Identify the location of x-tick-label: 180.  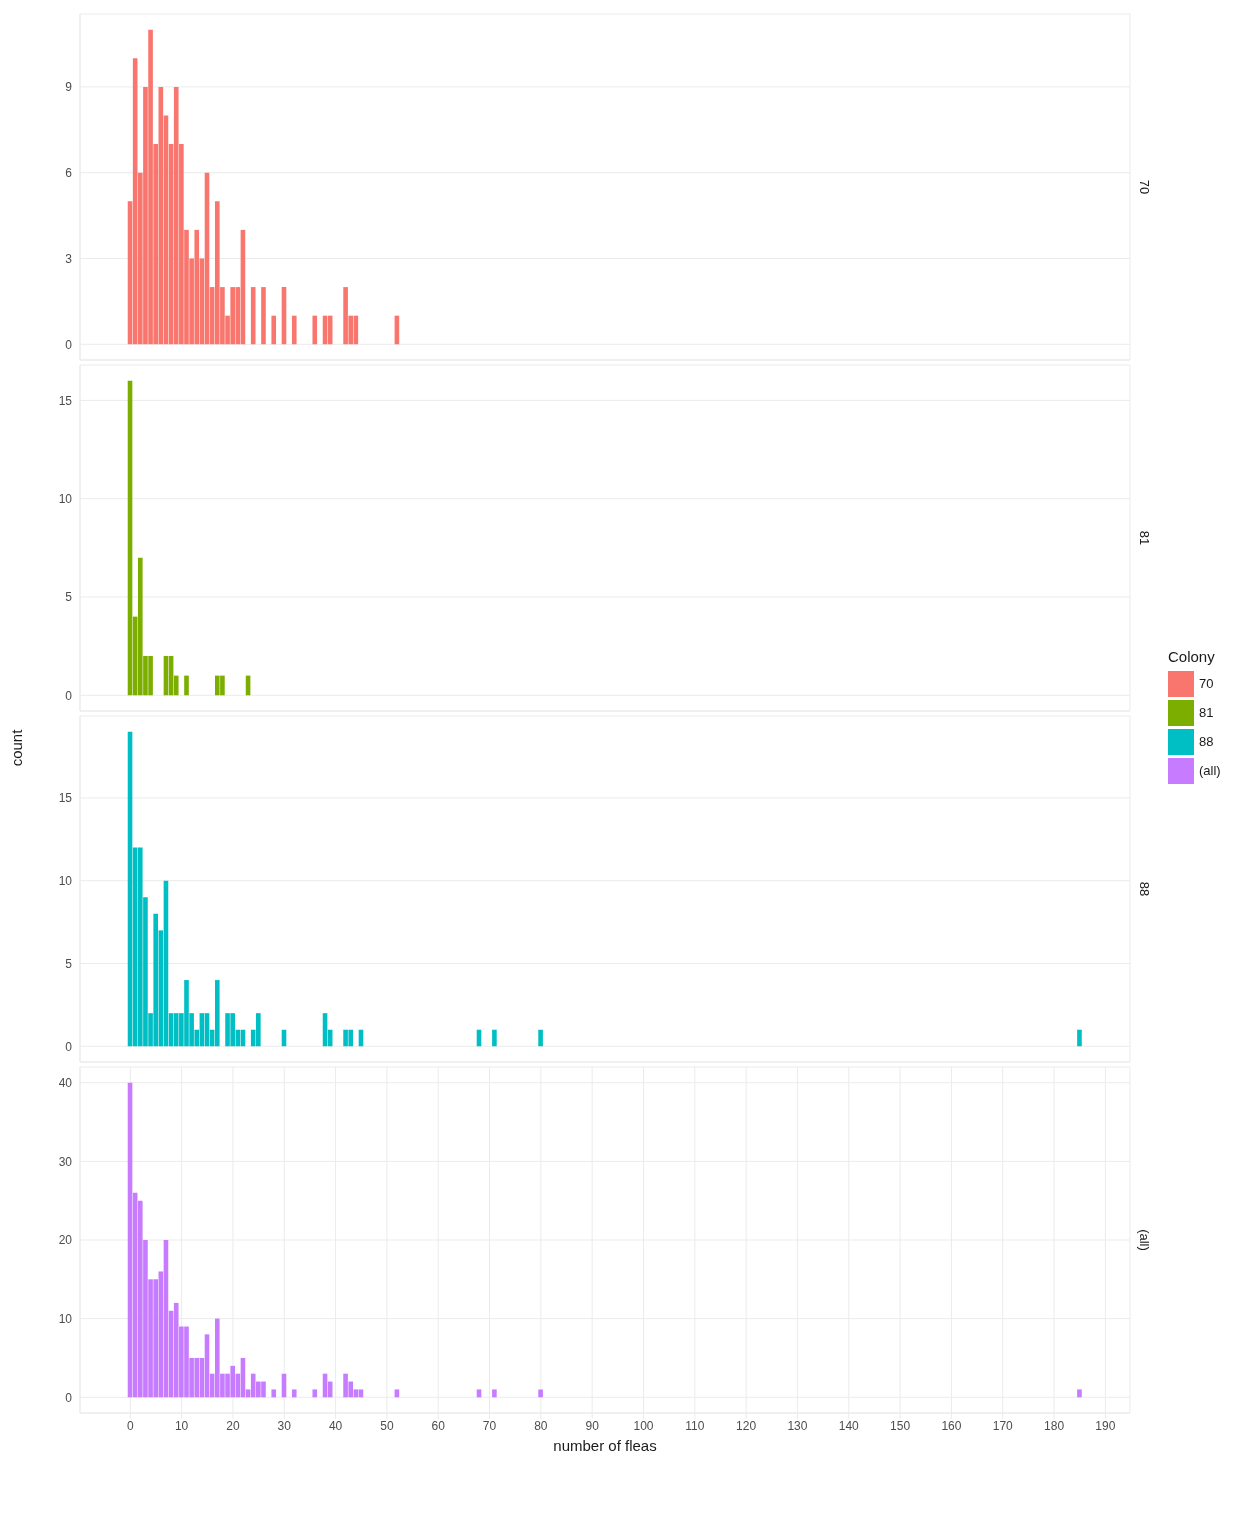
(1054, 1425).